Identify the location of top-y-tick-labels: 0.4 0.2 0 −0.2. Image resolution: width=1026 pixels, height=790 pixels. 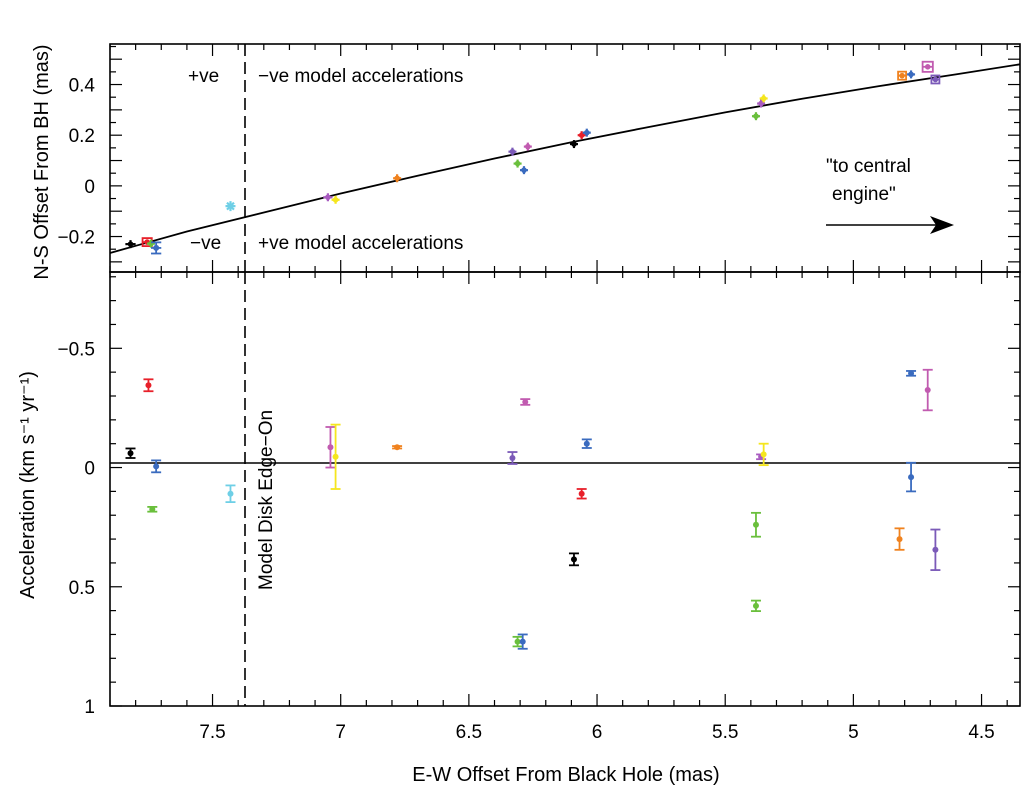
(76, 162).